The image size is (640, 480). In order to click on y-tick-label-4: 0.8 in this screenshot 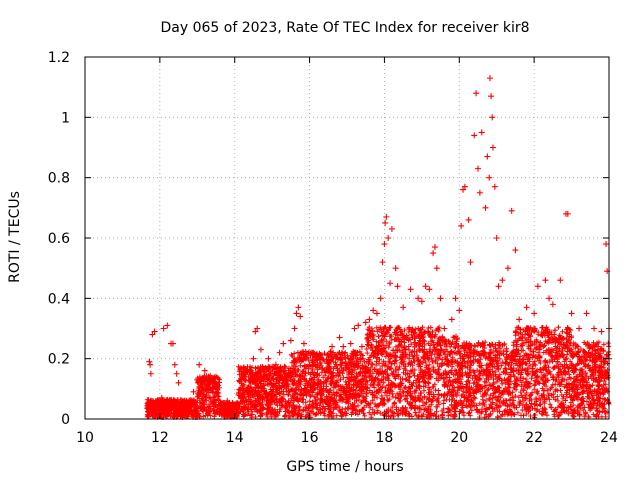, I will do `click(59, 179)`.